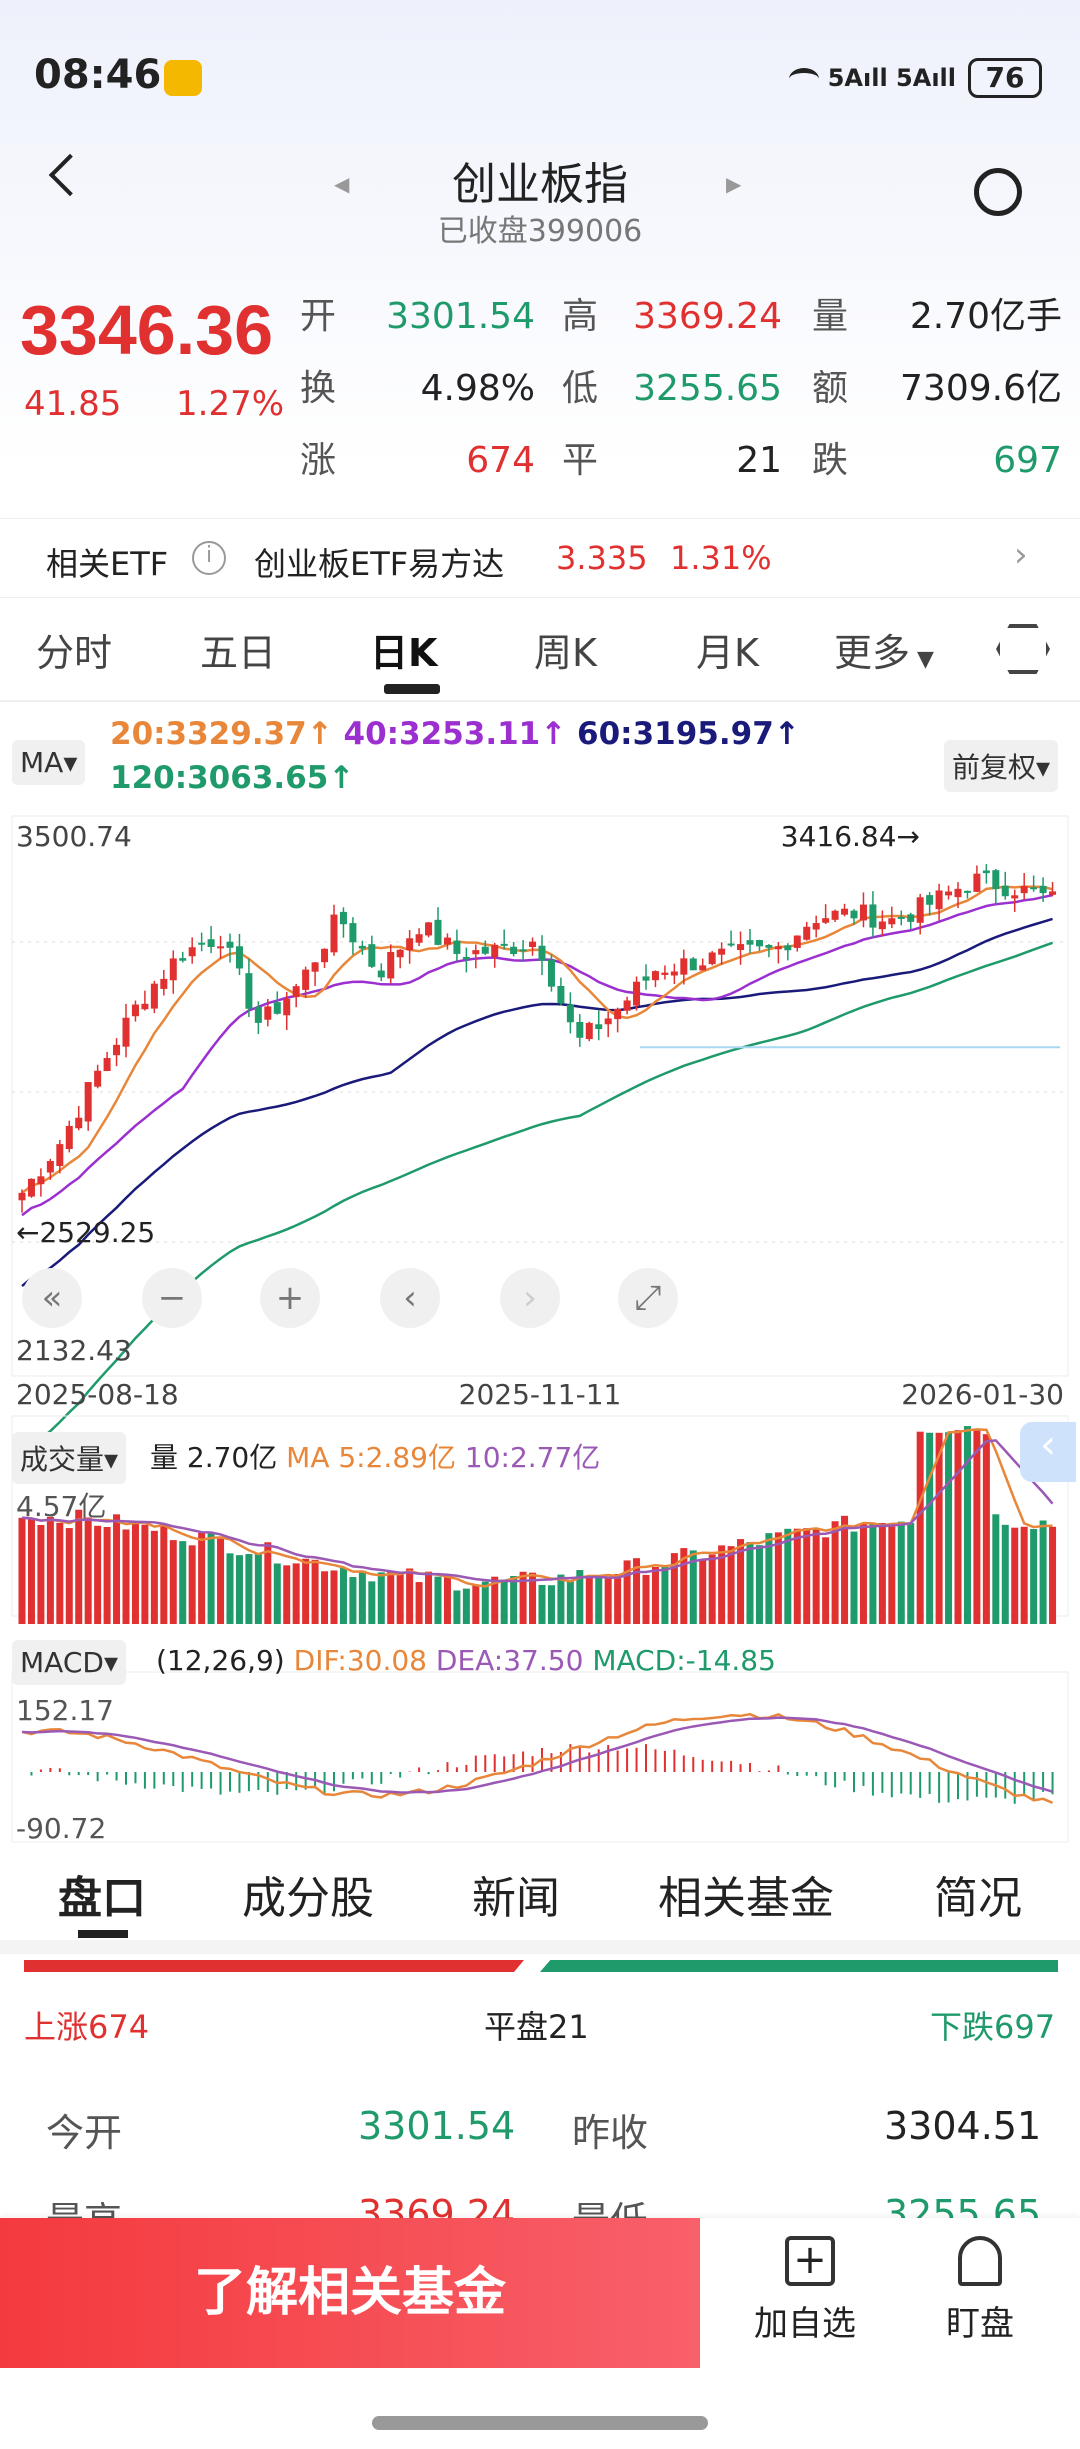  What do you see at coordinates (998, 192) in the screenshot?
I see `search-icon` at bounding box center [998, 192].